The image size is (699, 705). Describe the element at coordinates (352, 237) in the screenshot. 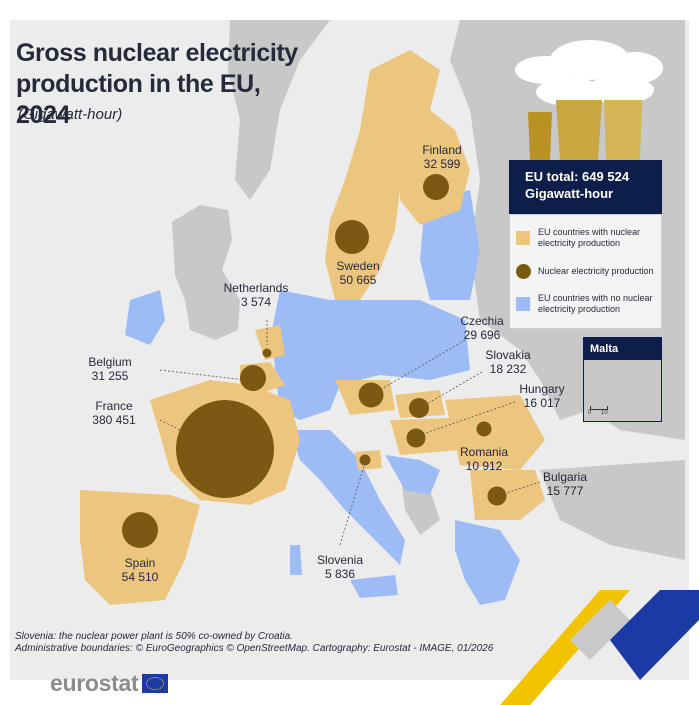

I see `bubble-sweden` at that location.